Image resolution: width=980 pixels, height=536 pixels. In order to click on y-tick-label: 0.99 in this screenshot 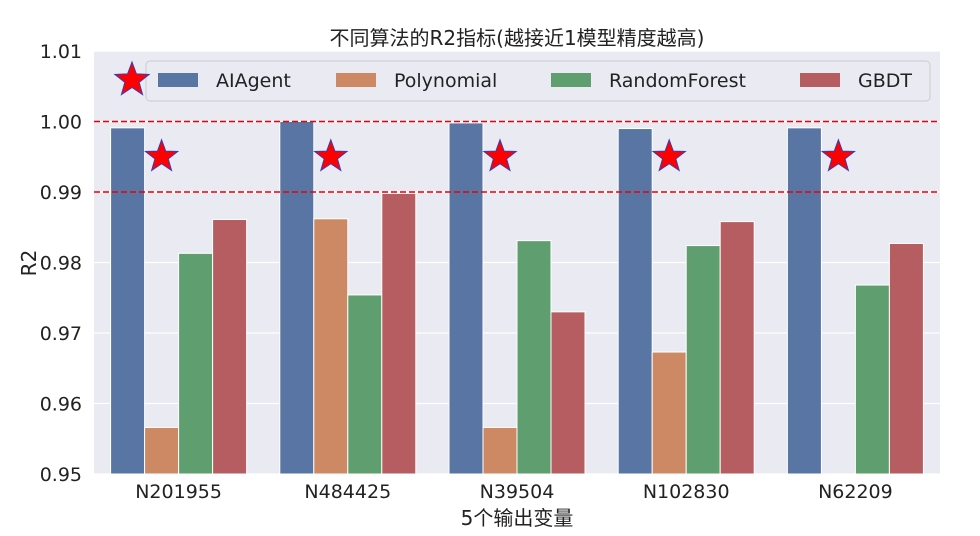, I will do `click(61, 193)`.